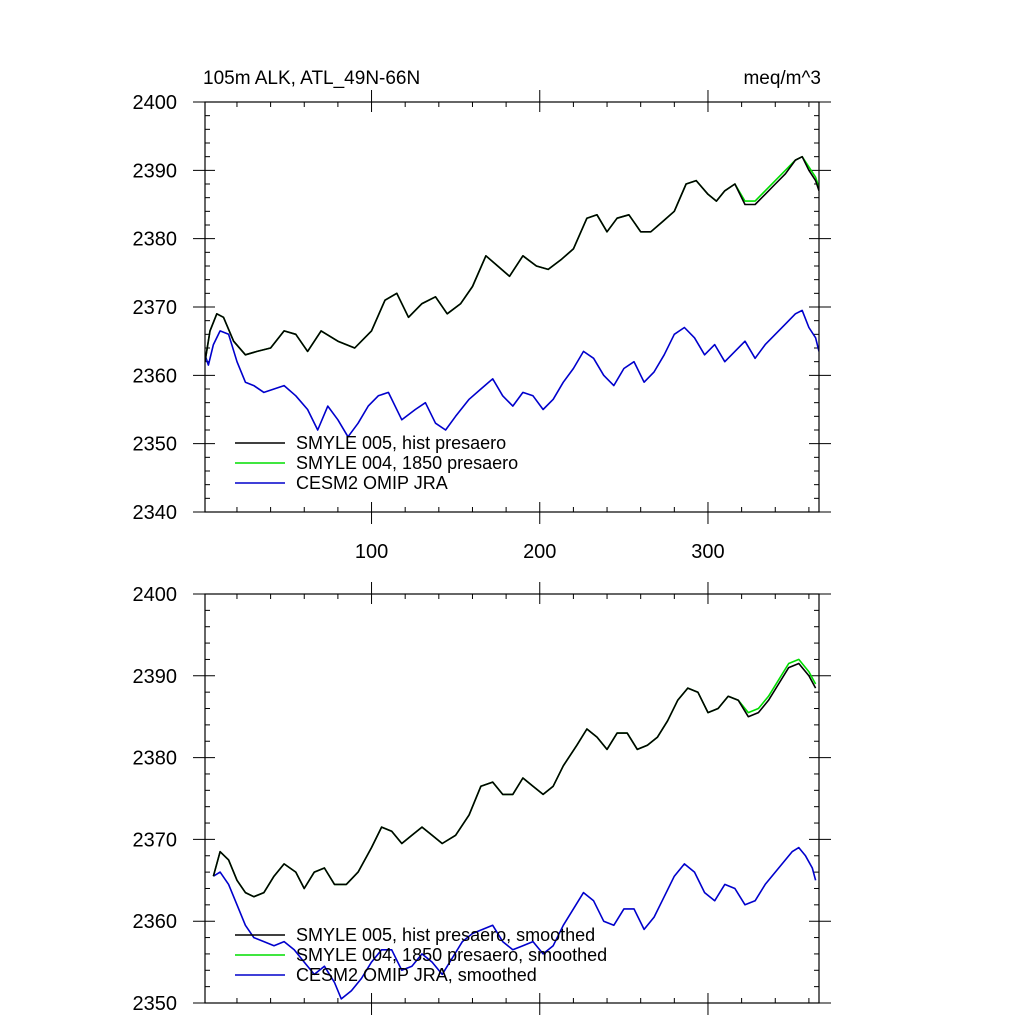 This screenshot has height=1024, width=1024. I want to click on legend-label: SMYLE 005, hist presaero, smoothed, so click(445, 935).